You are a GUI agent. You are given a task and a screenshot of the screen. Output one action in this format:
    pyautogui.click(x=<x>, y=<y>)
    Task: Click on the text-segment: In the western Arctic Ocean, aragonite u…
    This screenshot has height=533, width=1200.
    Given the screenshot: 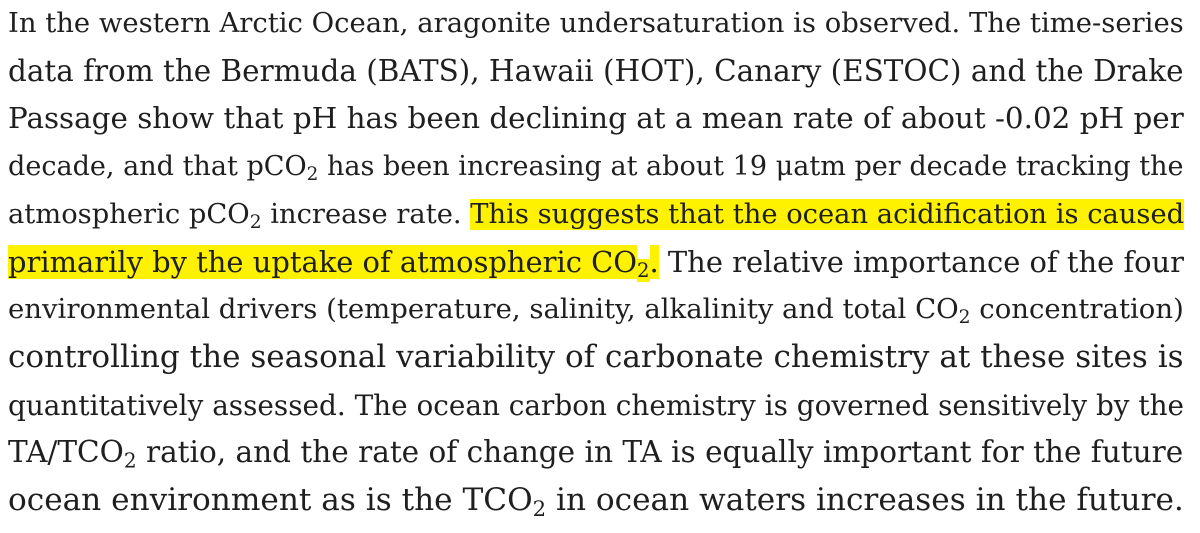 What is the action you would take?
    pyautogui.click(x=596, y=23)
    